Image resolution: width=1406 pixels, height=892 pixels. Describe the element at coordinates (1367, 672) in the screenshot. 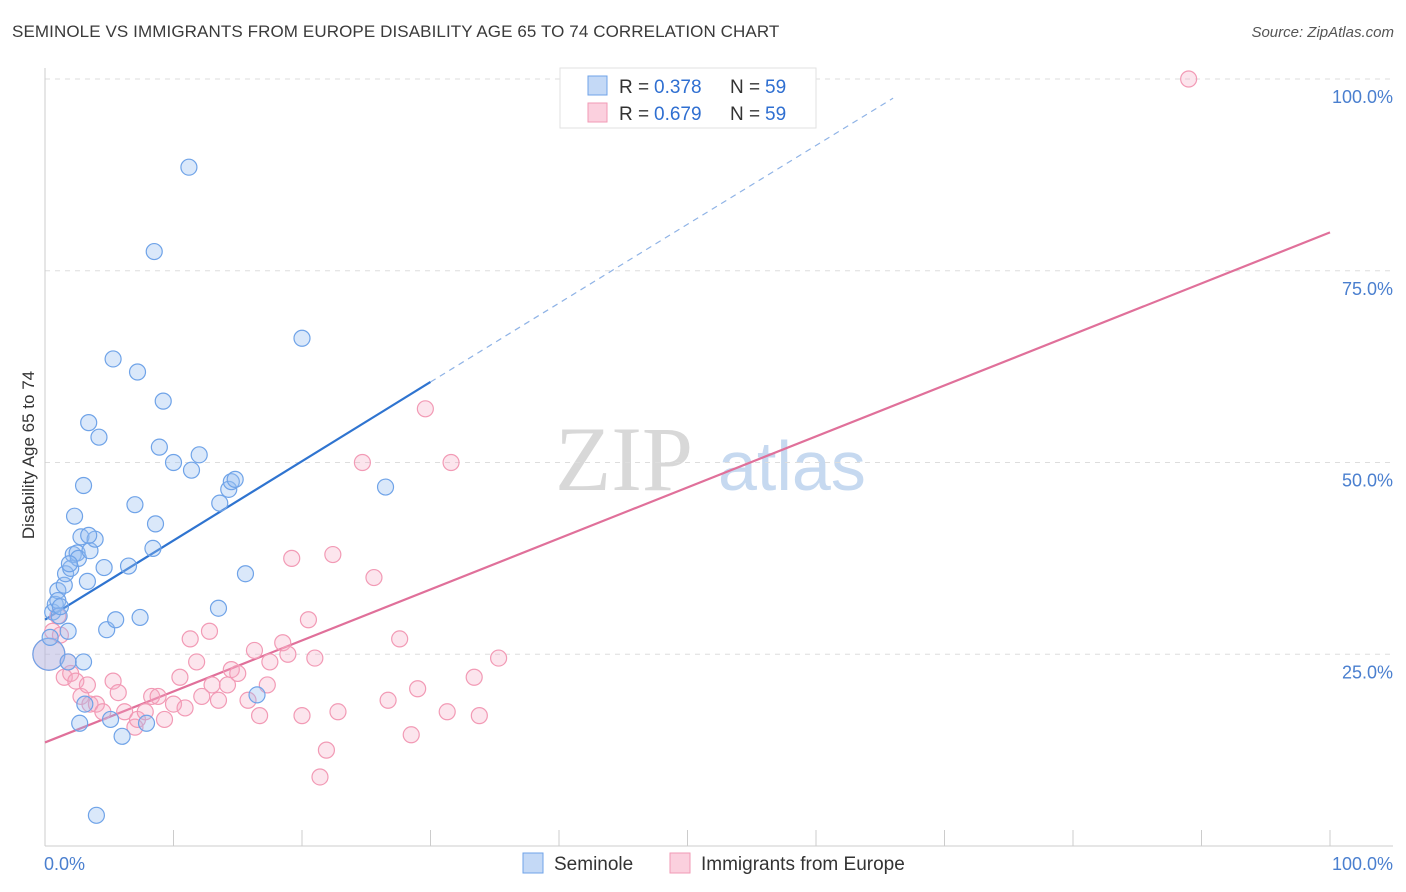

I see `y-tick-label: 25.0%` at that location.